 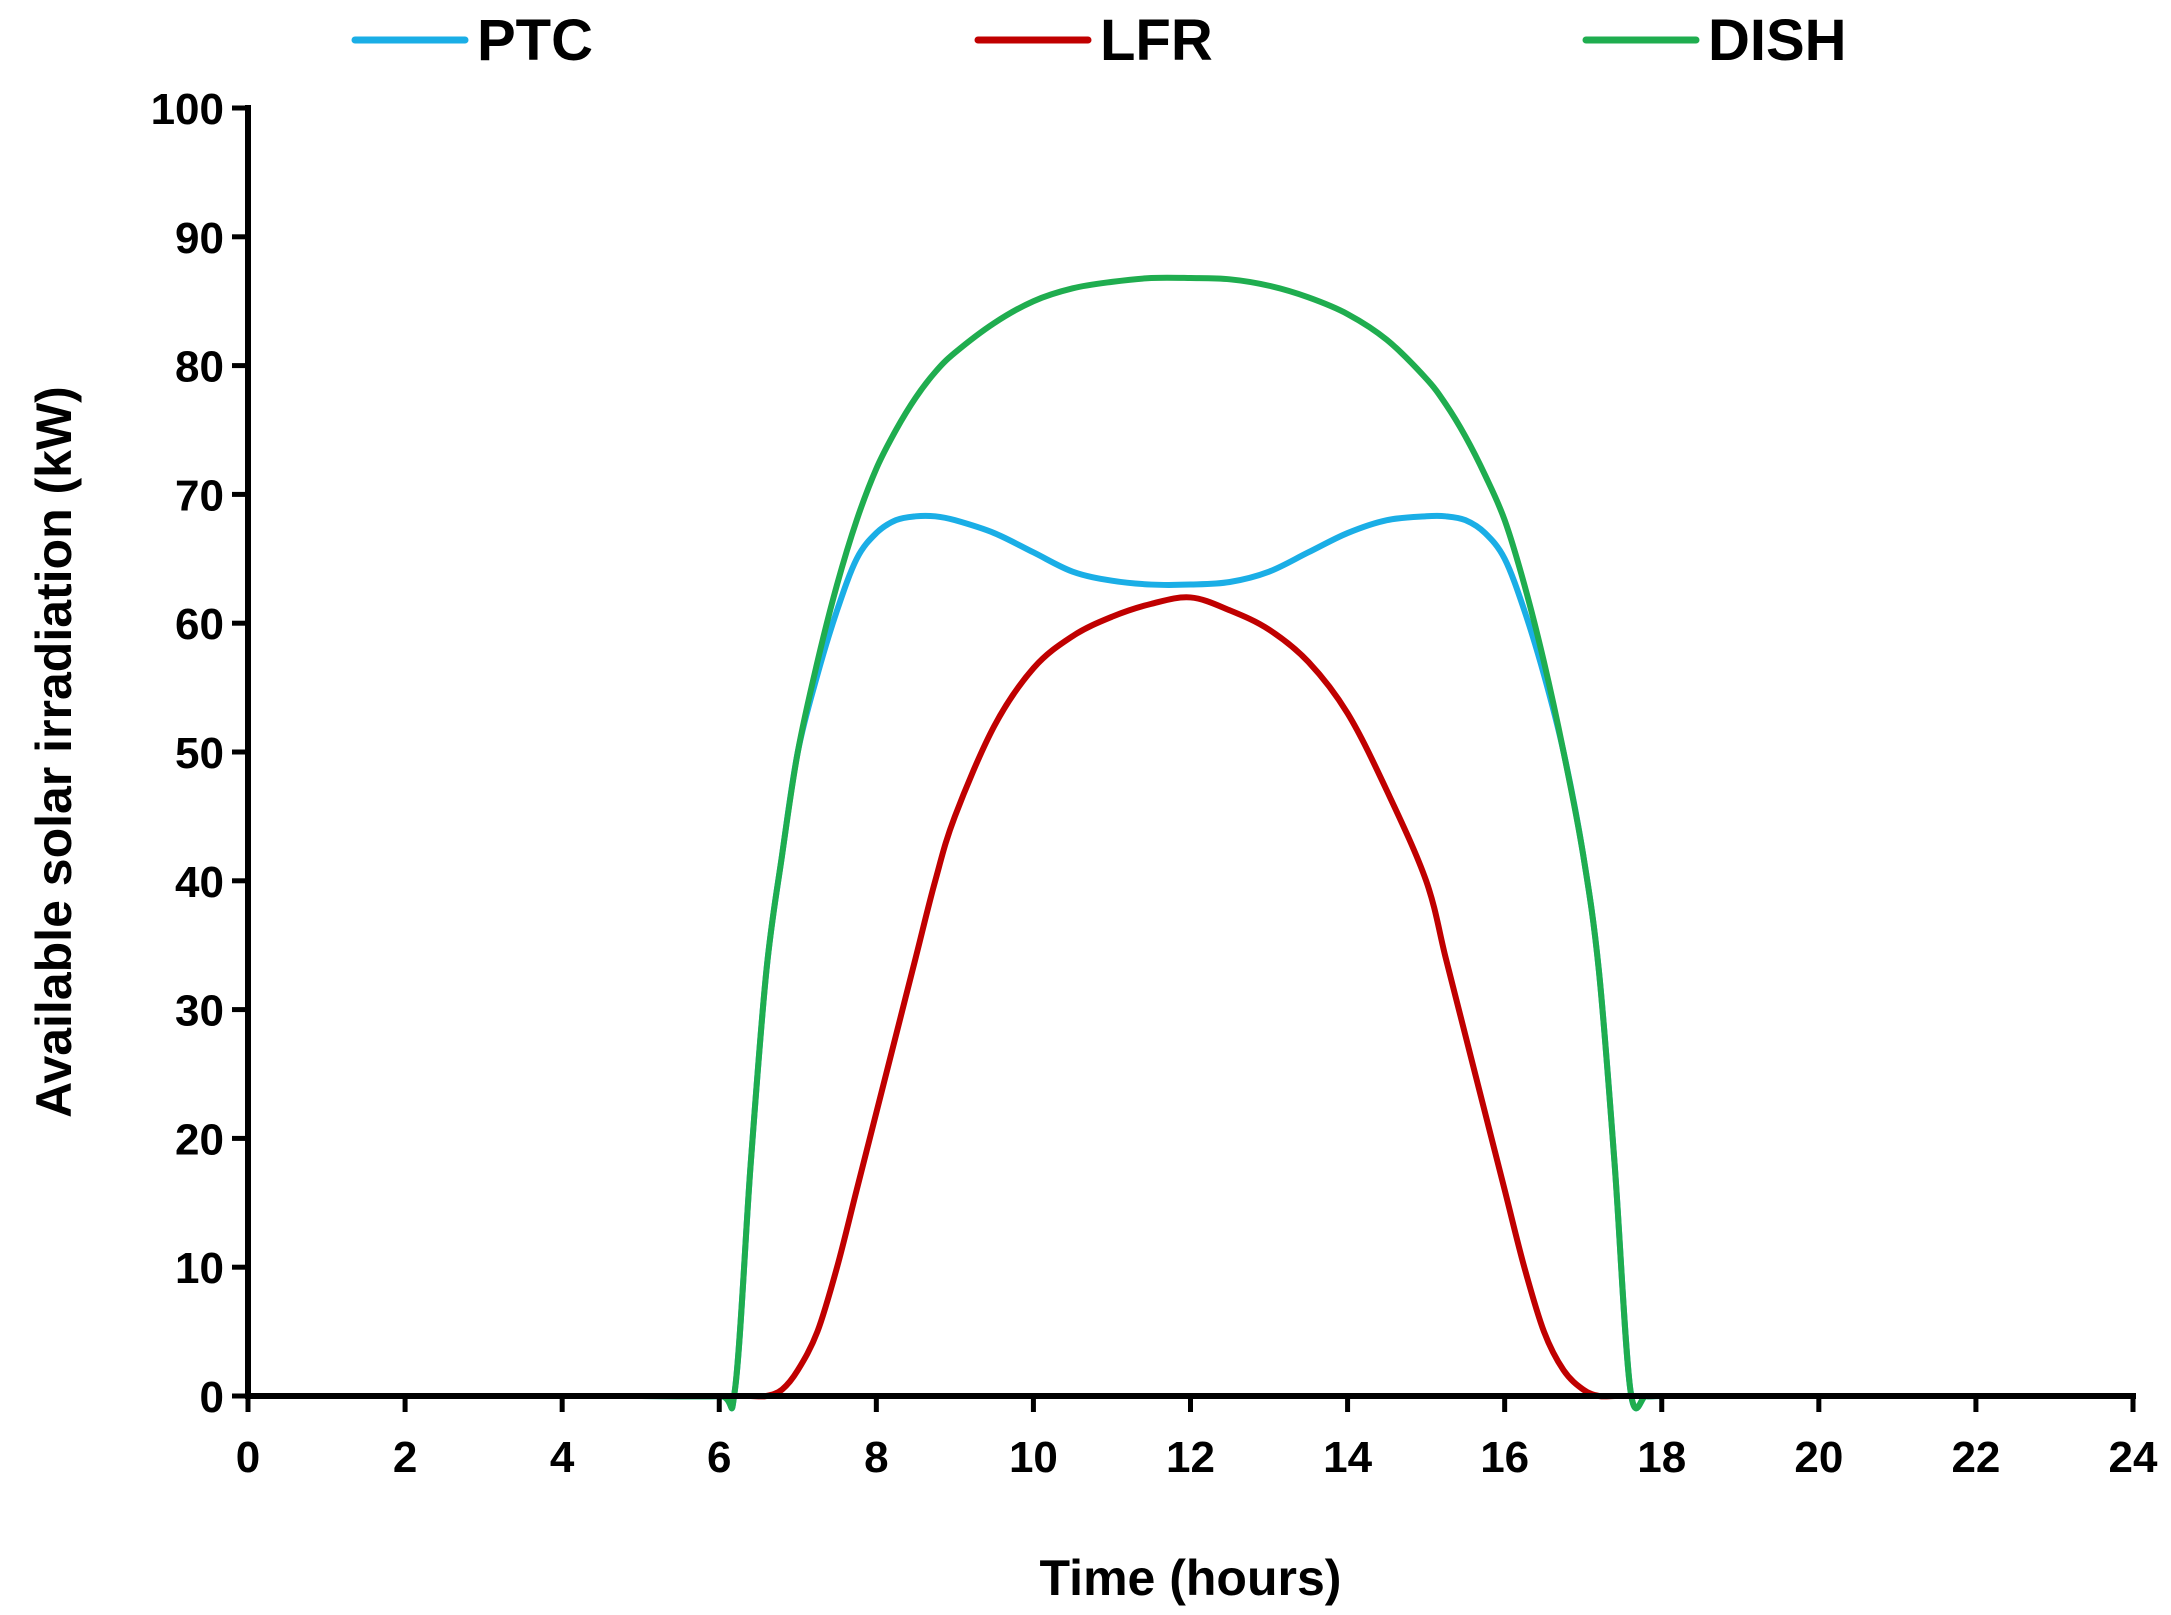 I want to click on x-tick-label: 6, so click(x=719, y=1457).